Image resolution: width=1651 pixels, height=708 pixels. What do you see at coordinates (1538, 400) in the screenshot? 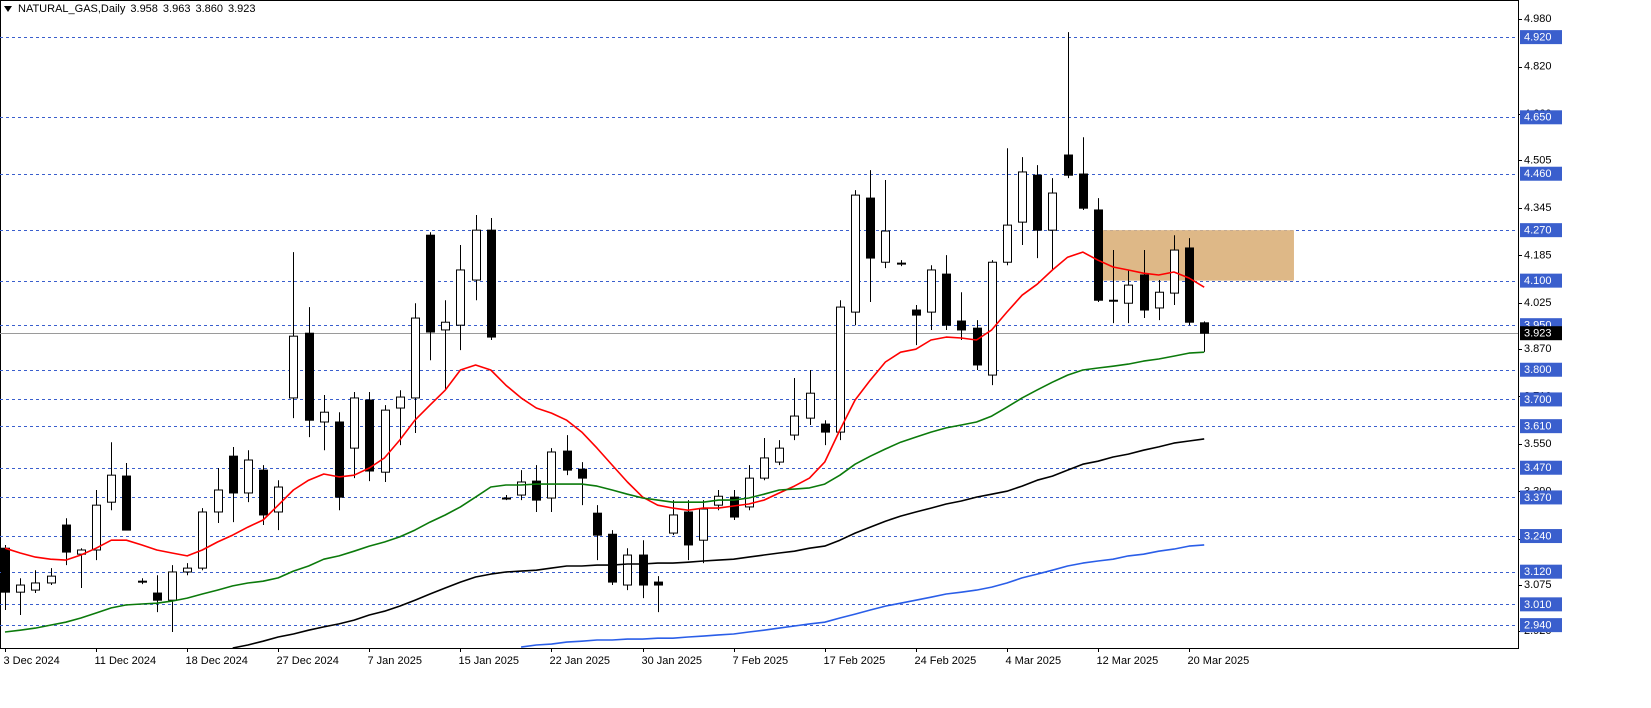
I see `level-label: 3.700` at bounding box center [1538, 400].